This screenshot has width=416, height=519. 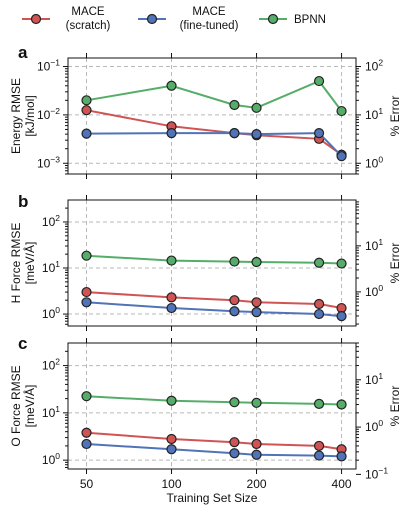 What do you see at coordinates (376, 473) in the screenshot?
I see `y2-tick-label: 10⁻¹` at bounding box center [376, 473].